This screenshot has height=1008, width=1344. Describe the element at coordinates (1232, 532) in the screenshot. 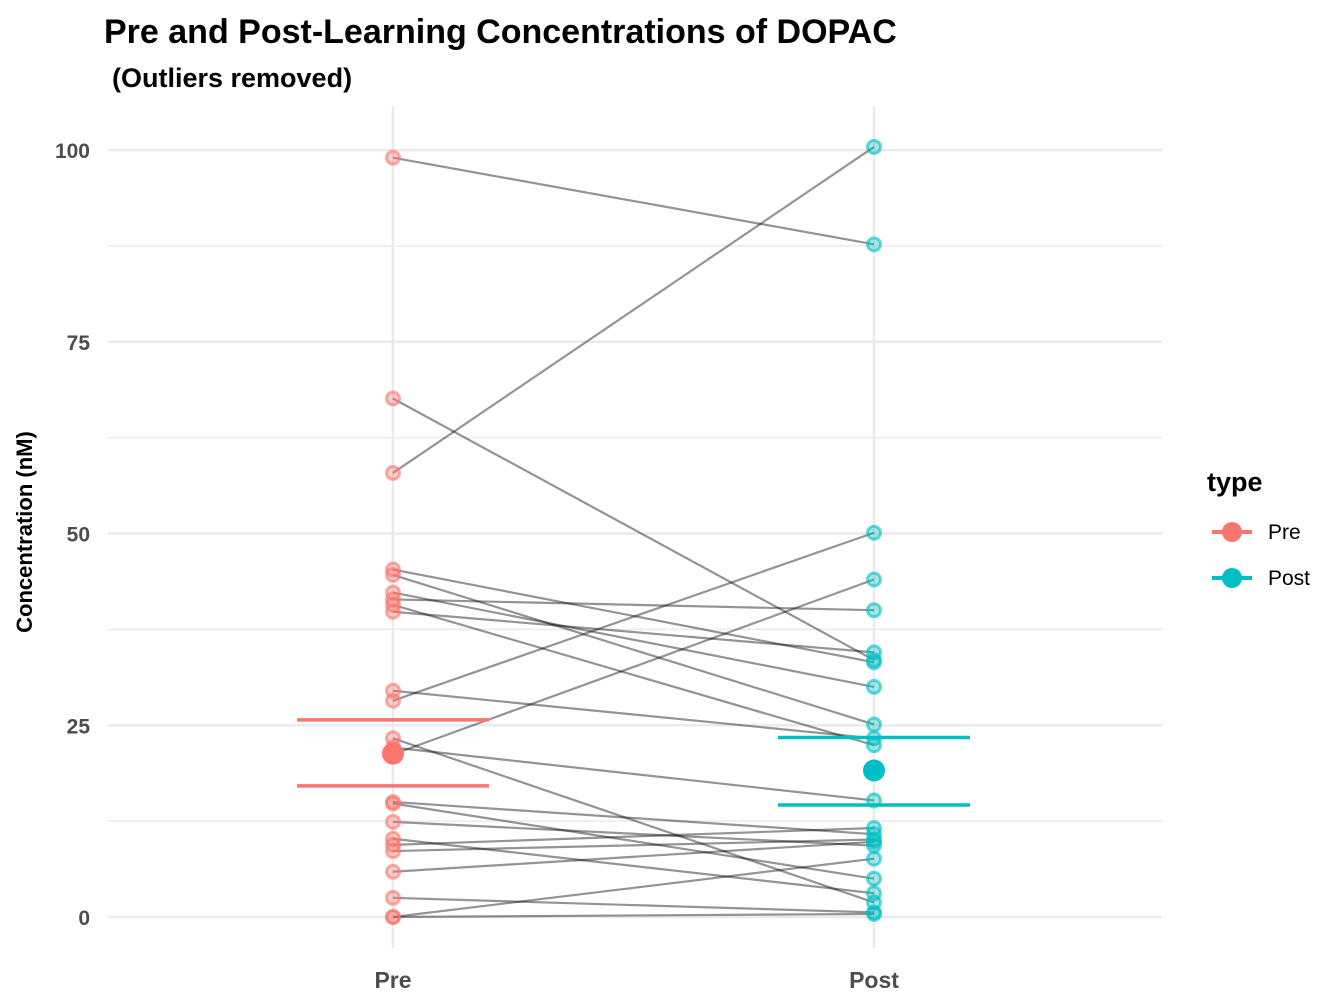

I see `legend-key-pre-dot` at that location.